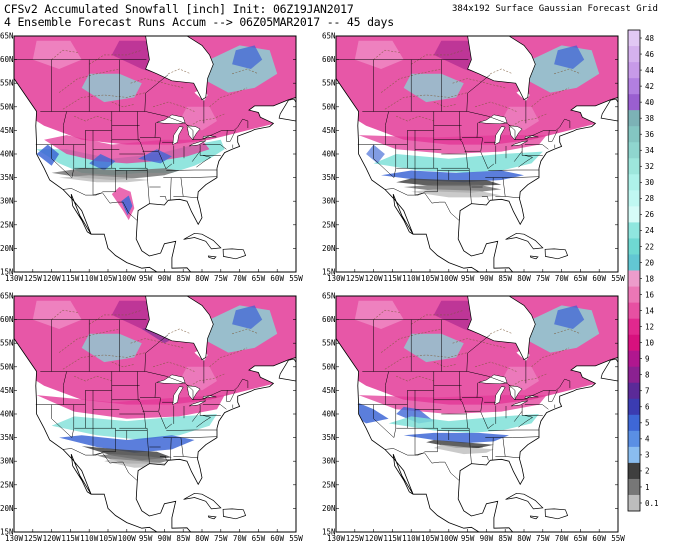 The width and height of the screenshot is (680, 544). I want to click on colorbar-label: 5, so click(647, 423).